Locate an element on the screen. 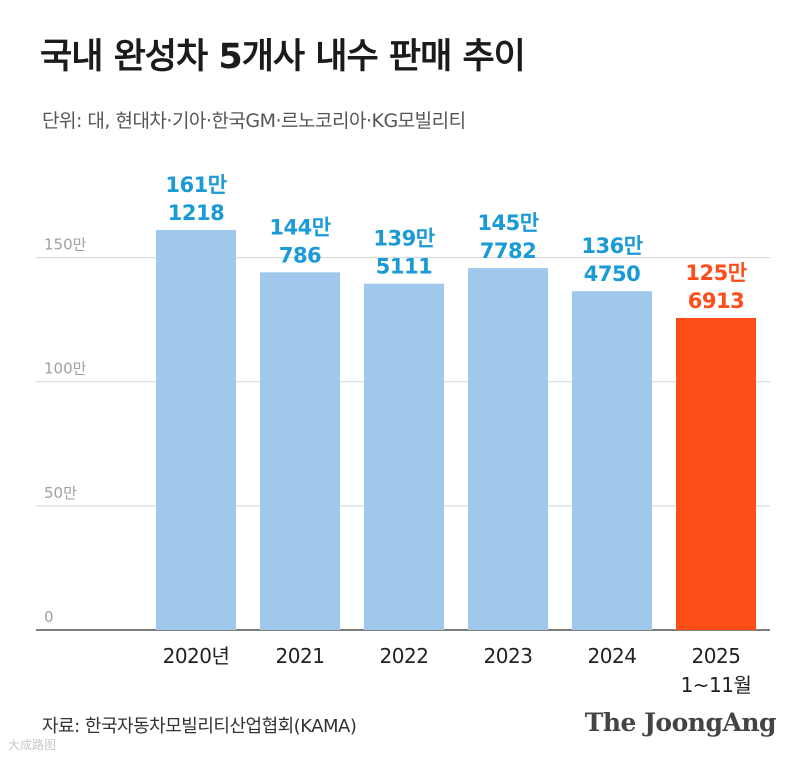 The width and height of the screenshot is (798, 762). data-label: 4750 is located at coordinates (612, 274).